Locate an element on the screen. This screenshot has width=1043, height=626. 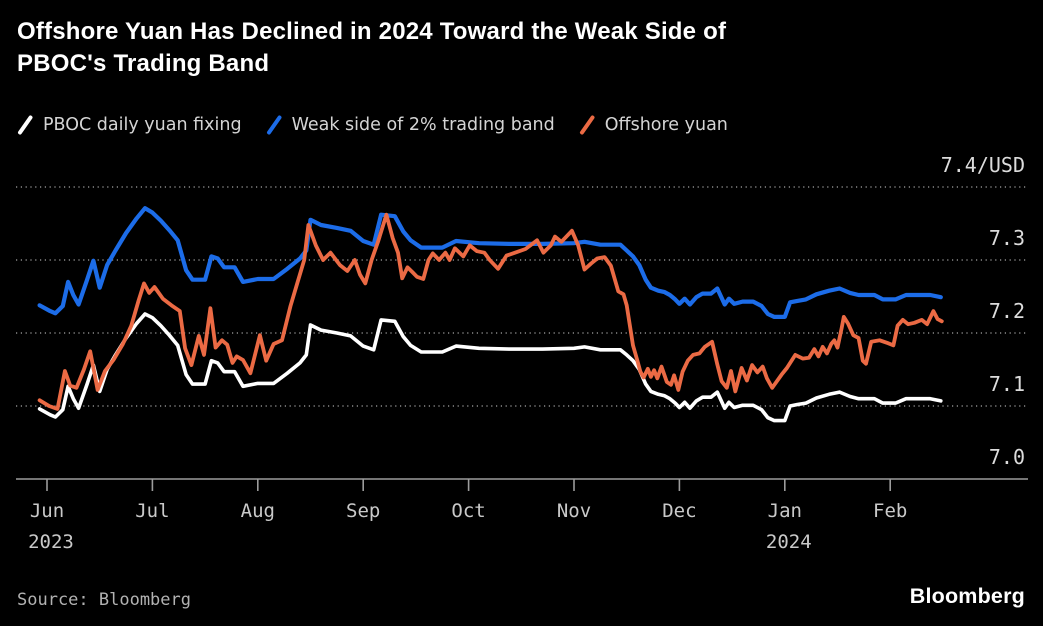
legend-item-offshore-yuan: Offshore yuan is located at coordinates (653, 125).